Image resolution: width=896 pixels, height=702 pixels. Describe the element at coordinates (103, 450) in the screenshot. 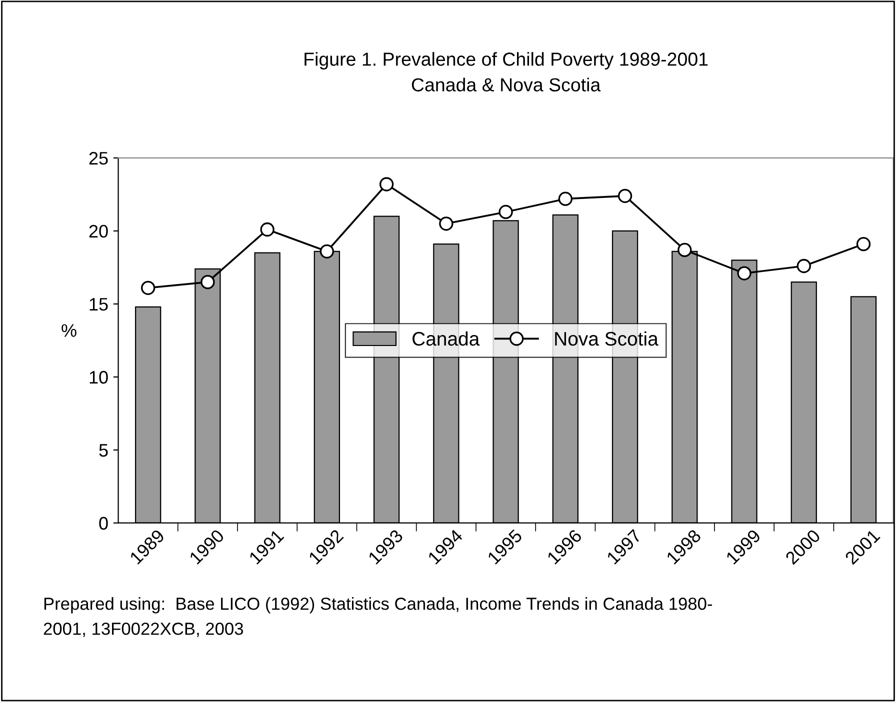

I see `y-tick-label: 5` at that location.